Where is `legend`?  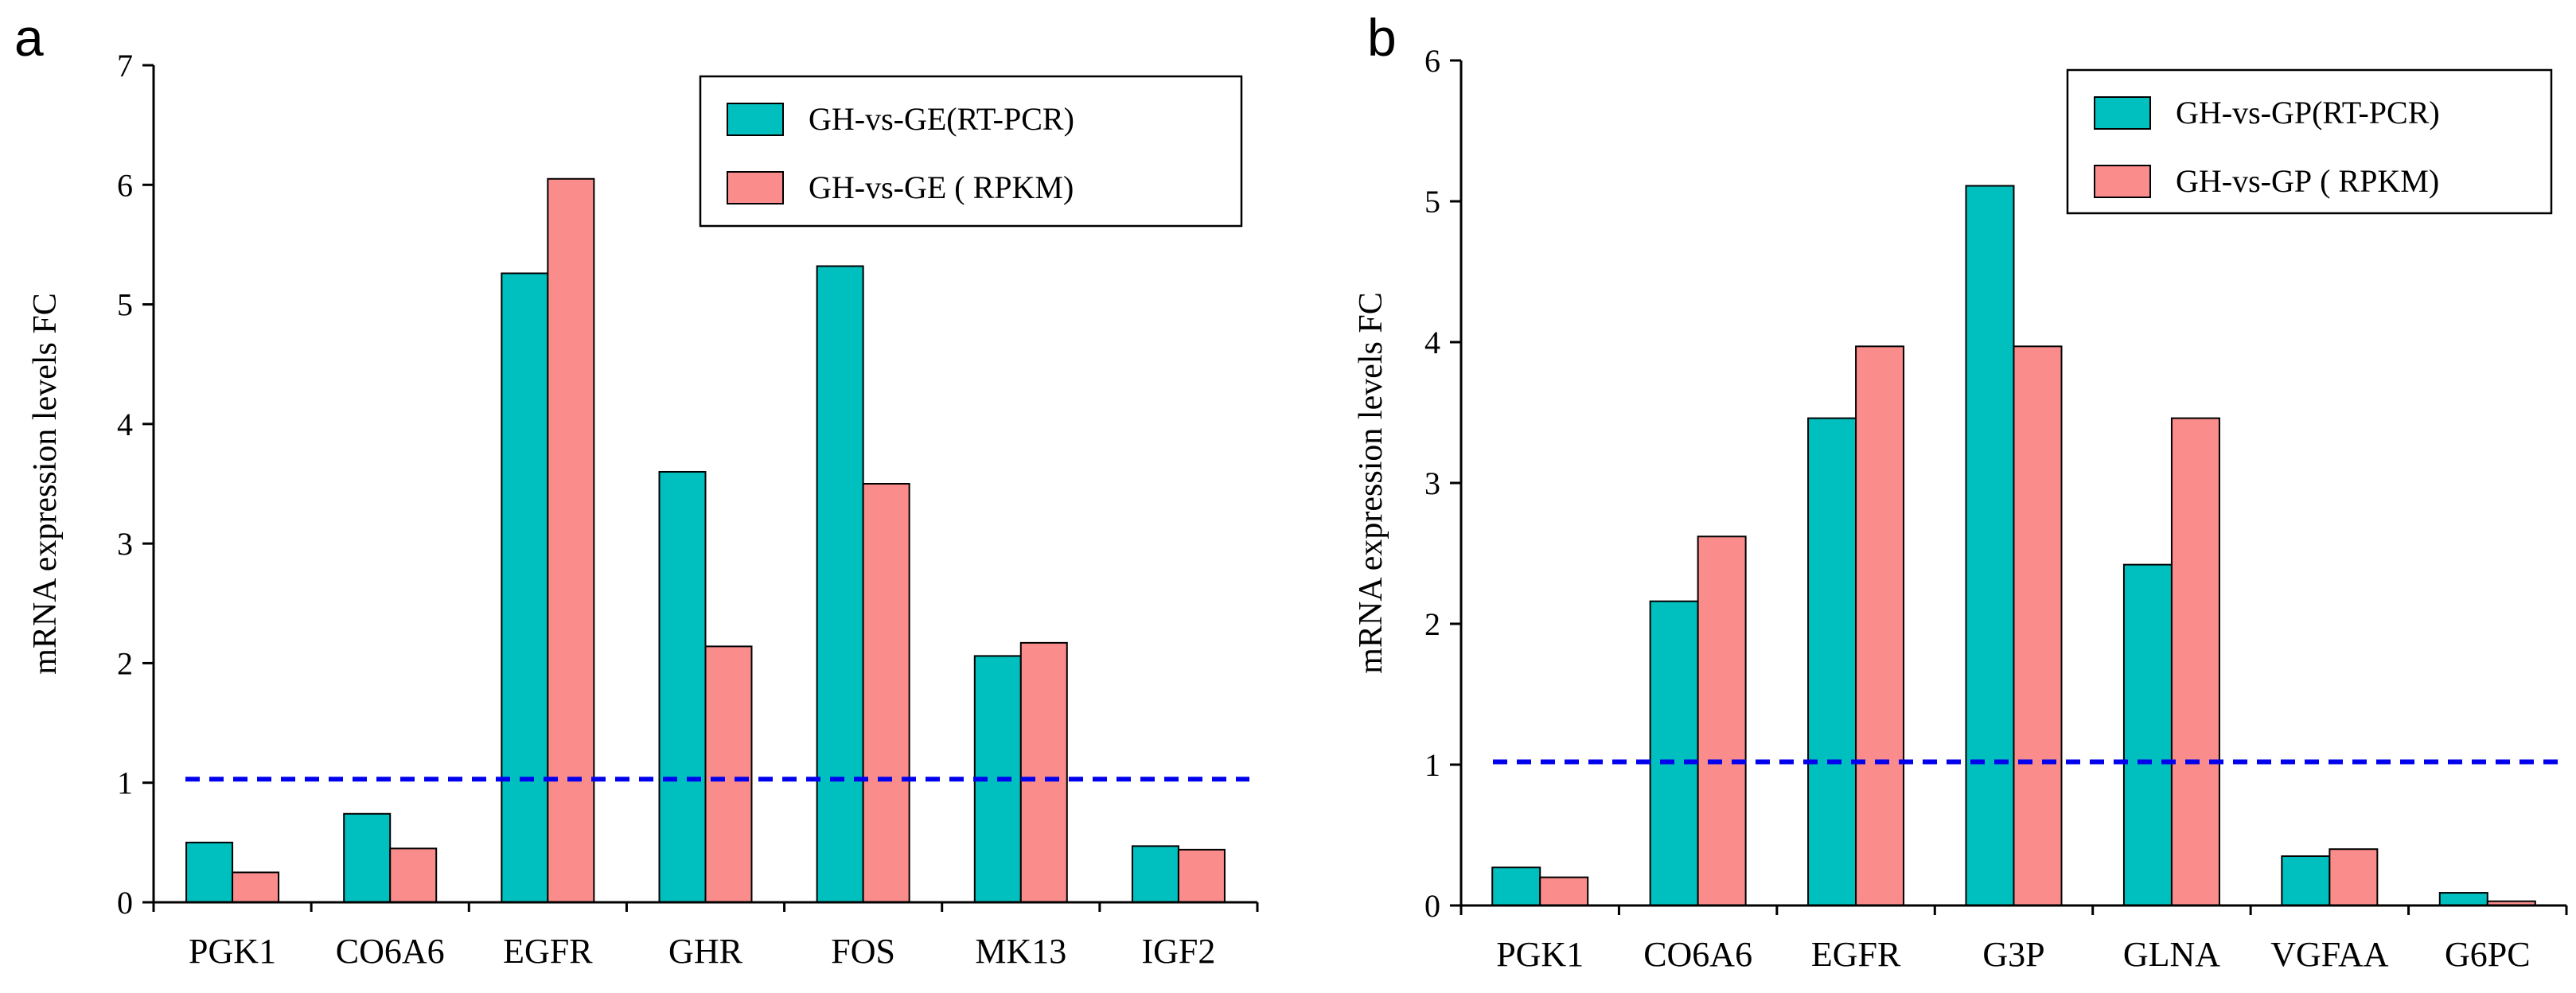
legend is located at coordinates (971, 151).